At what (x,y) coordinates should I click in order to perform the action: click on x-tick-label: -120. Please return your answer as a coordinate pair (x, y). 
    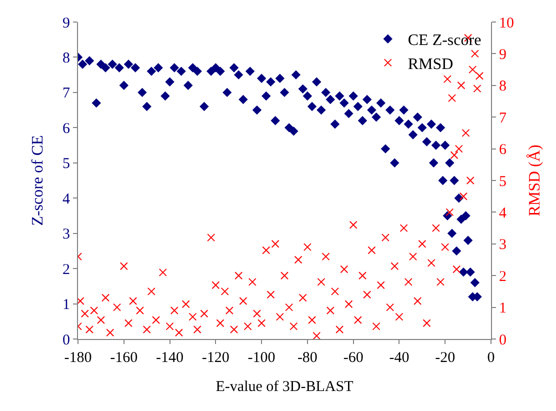
    Looking at the image, I should click on (216, 358).